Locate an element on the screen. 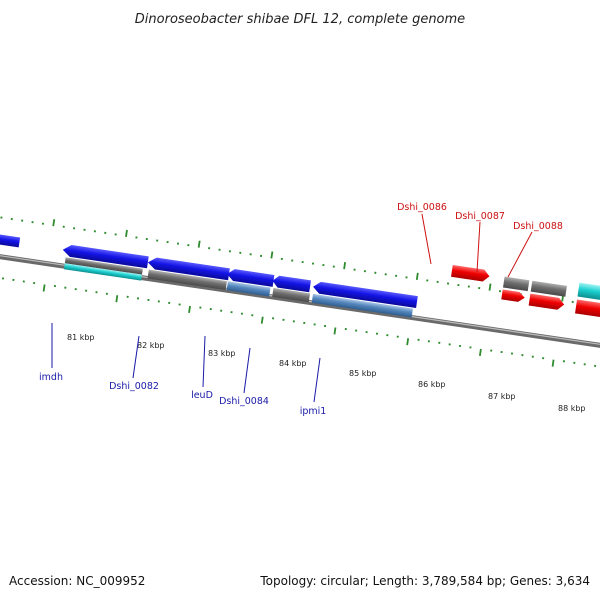  gene-arrow-imdh is located at coordinates (105, 256).